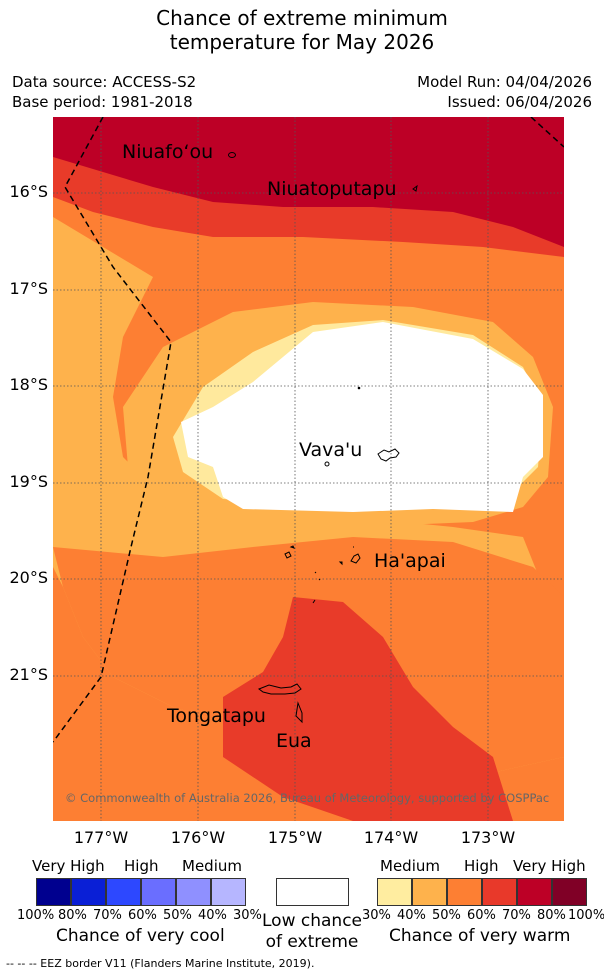 This screenshot has width=604, height=977. Describe the element at coordinates (327, 464) in the screenshot. I see `vavau-islet` at that location.